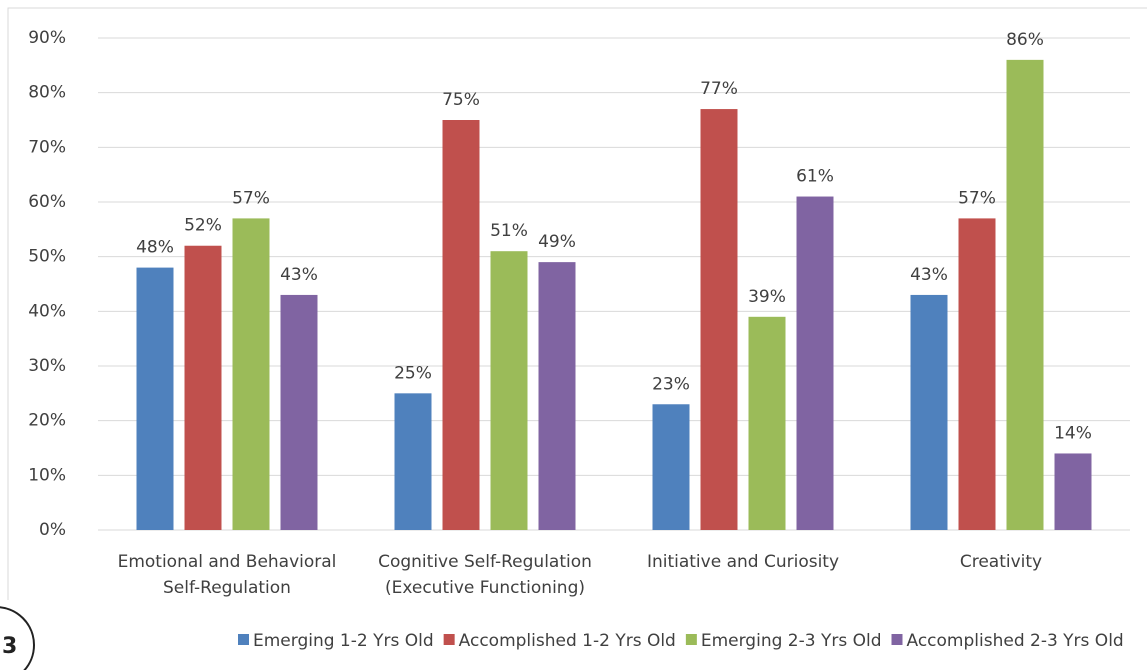 This screenshot has width=1147, height=670. I want to click on data-label: 49%, so click(557, 242).